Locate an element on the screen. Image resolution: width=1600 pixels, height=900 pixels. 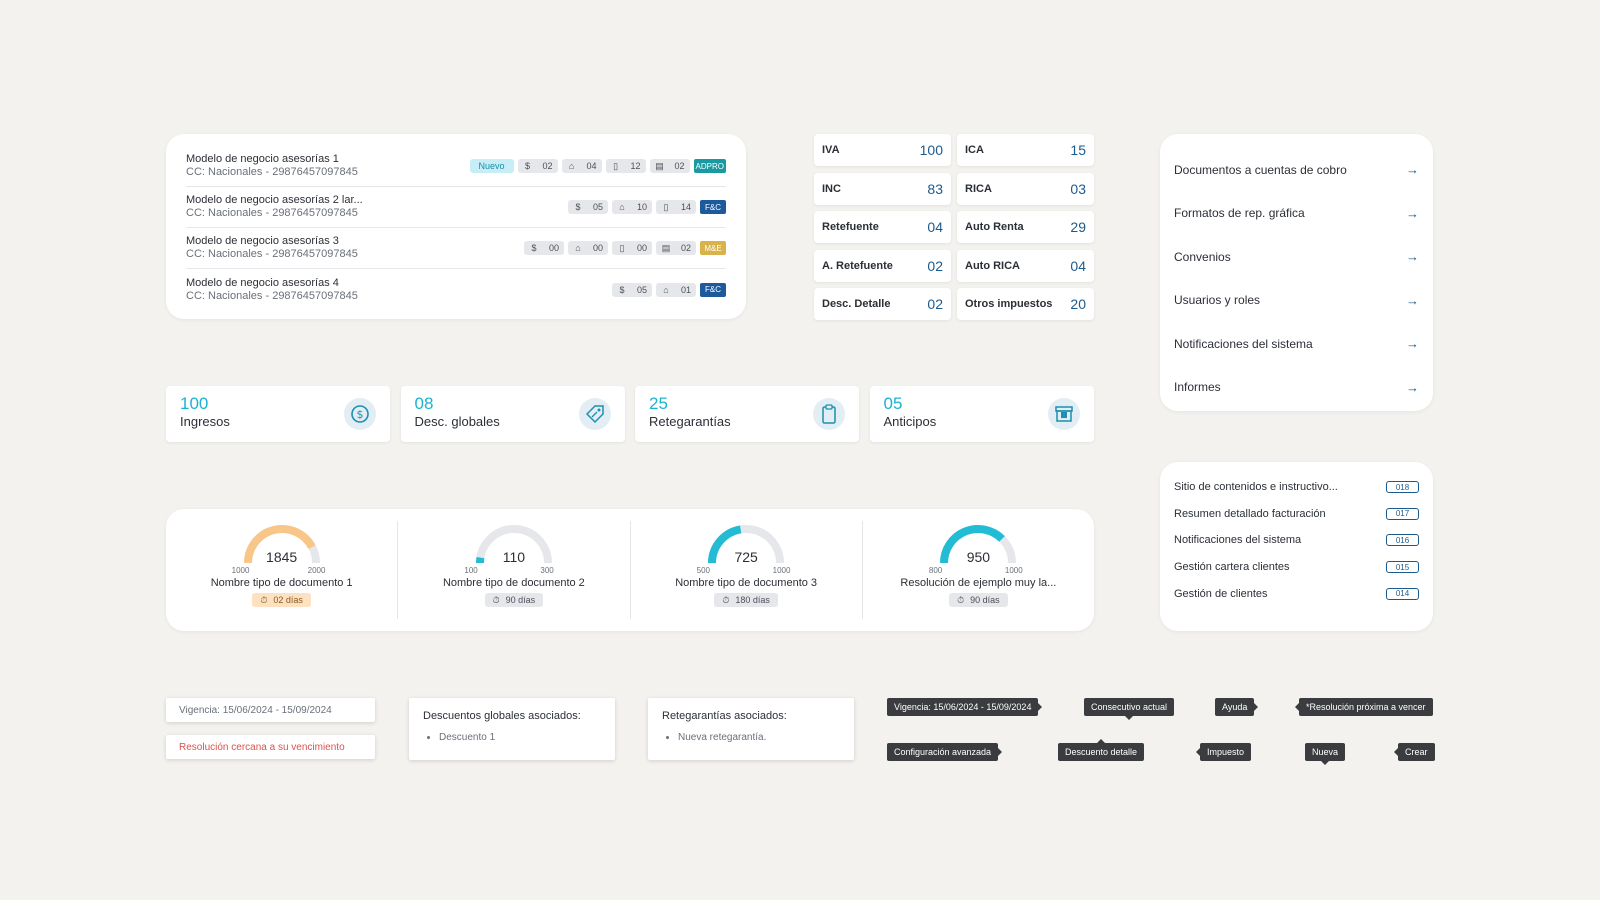
model-cost-center: CC: Nacionales - 29876457097845 is located at coordinates (272, 172).